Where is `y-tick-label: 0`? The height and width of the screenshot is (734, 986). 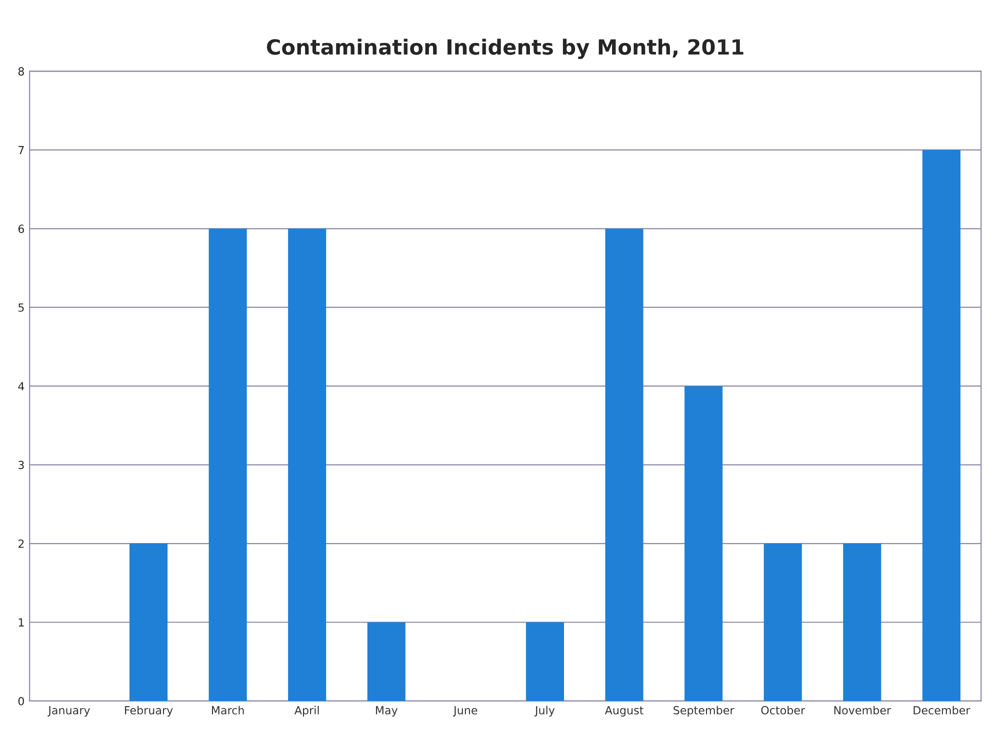 y-tick-label: 0 is located at coordinates (21, 701).